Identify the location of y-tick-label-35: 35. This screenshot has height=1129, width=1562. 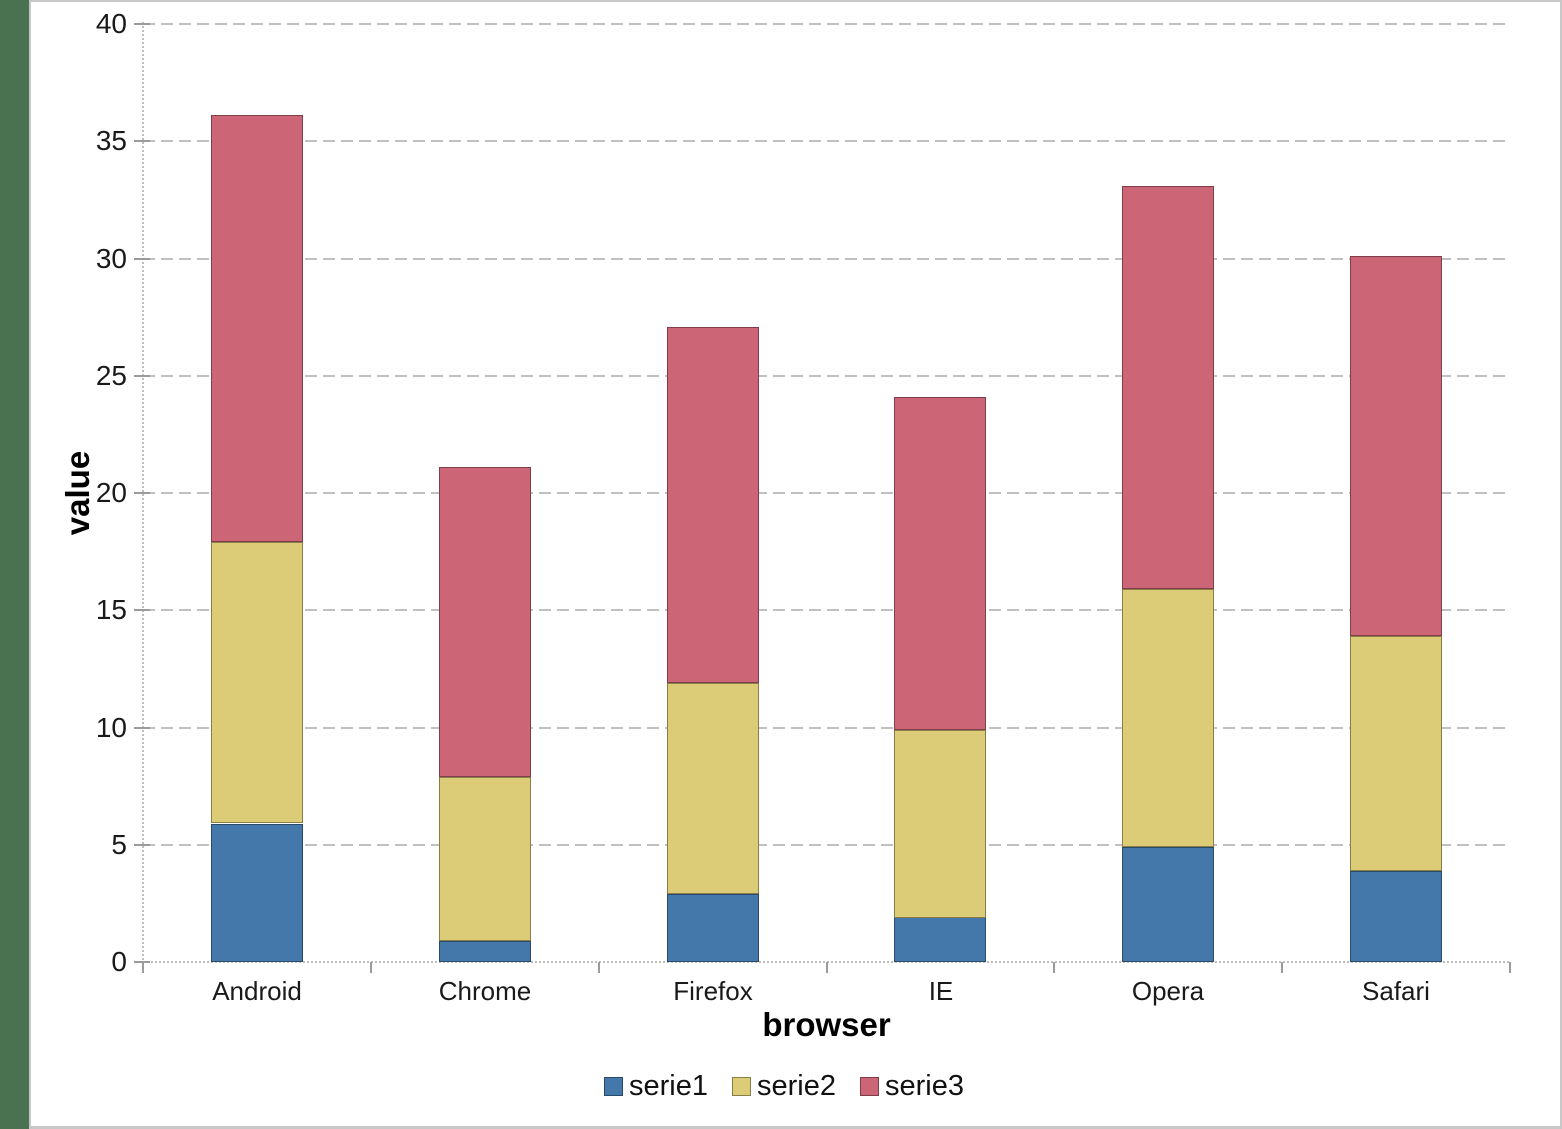
(111, 140).